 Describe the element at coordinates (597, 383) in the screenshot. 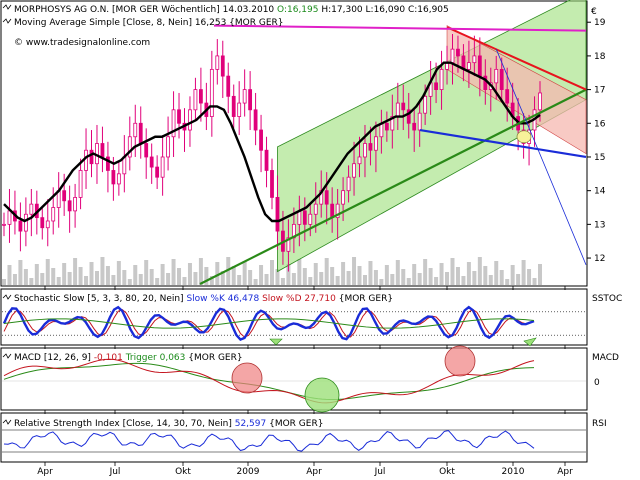

I see `macd-zero-tick: 0` at that location.